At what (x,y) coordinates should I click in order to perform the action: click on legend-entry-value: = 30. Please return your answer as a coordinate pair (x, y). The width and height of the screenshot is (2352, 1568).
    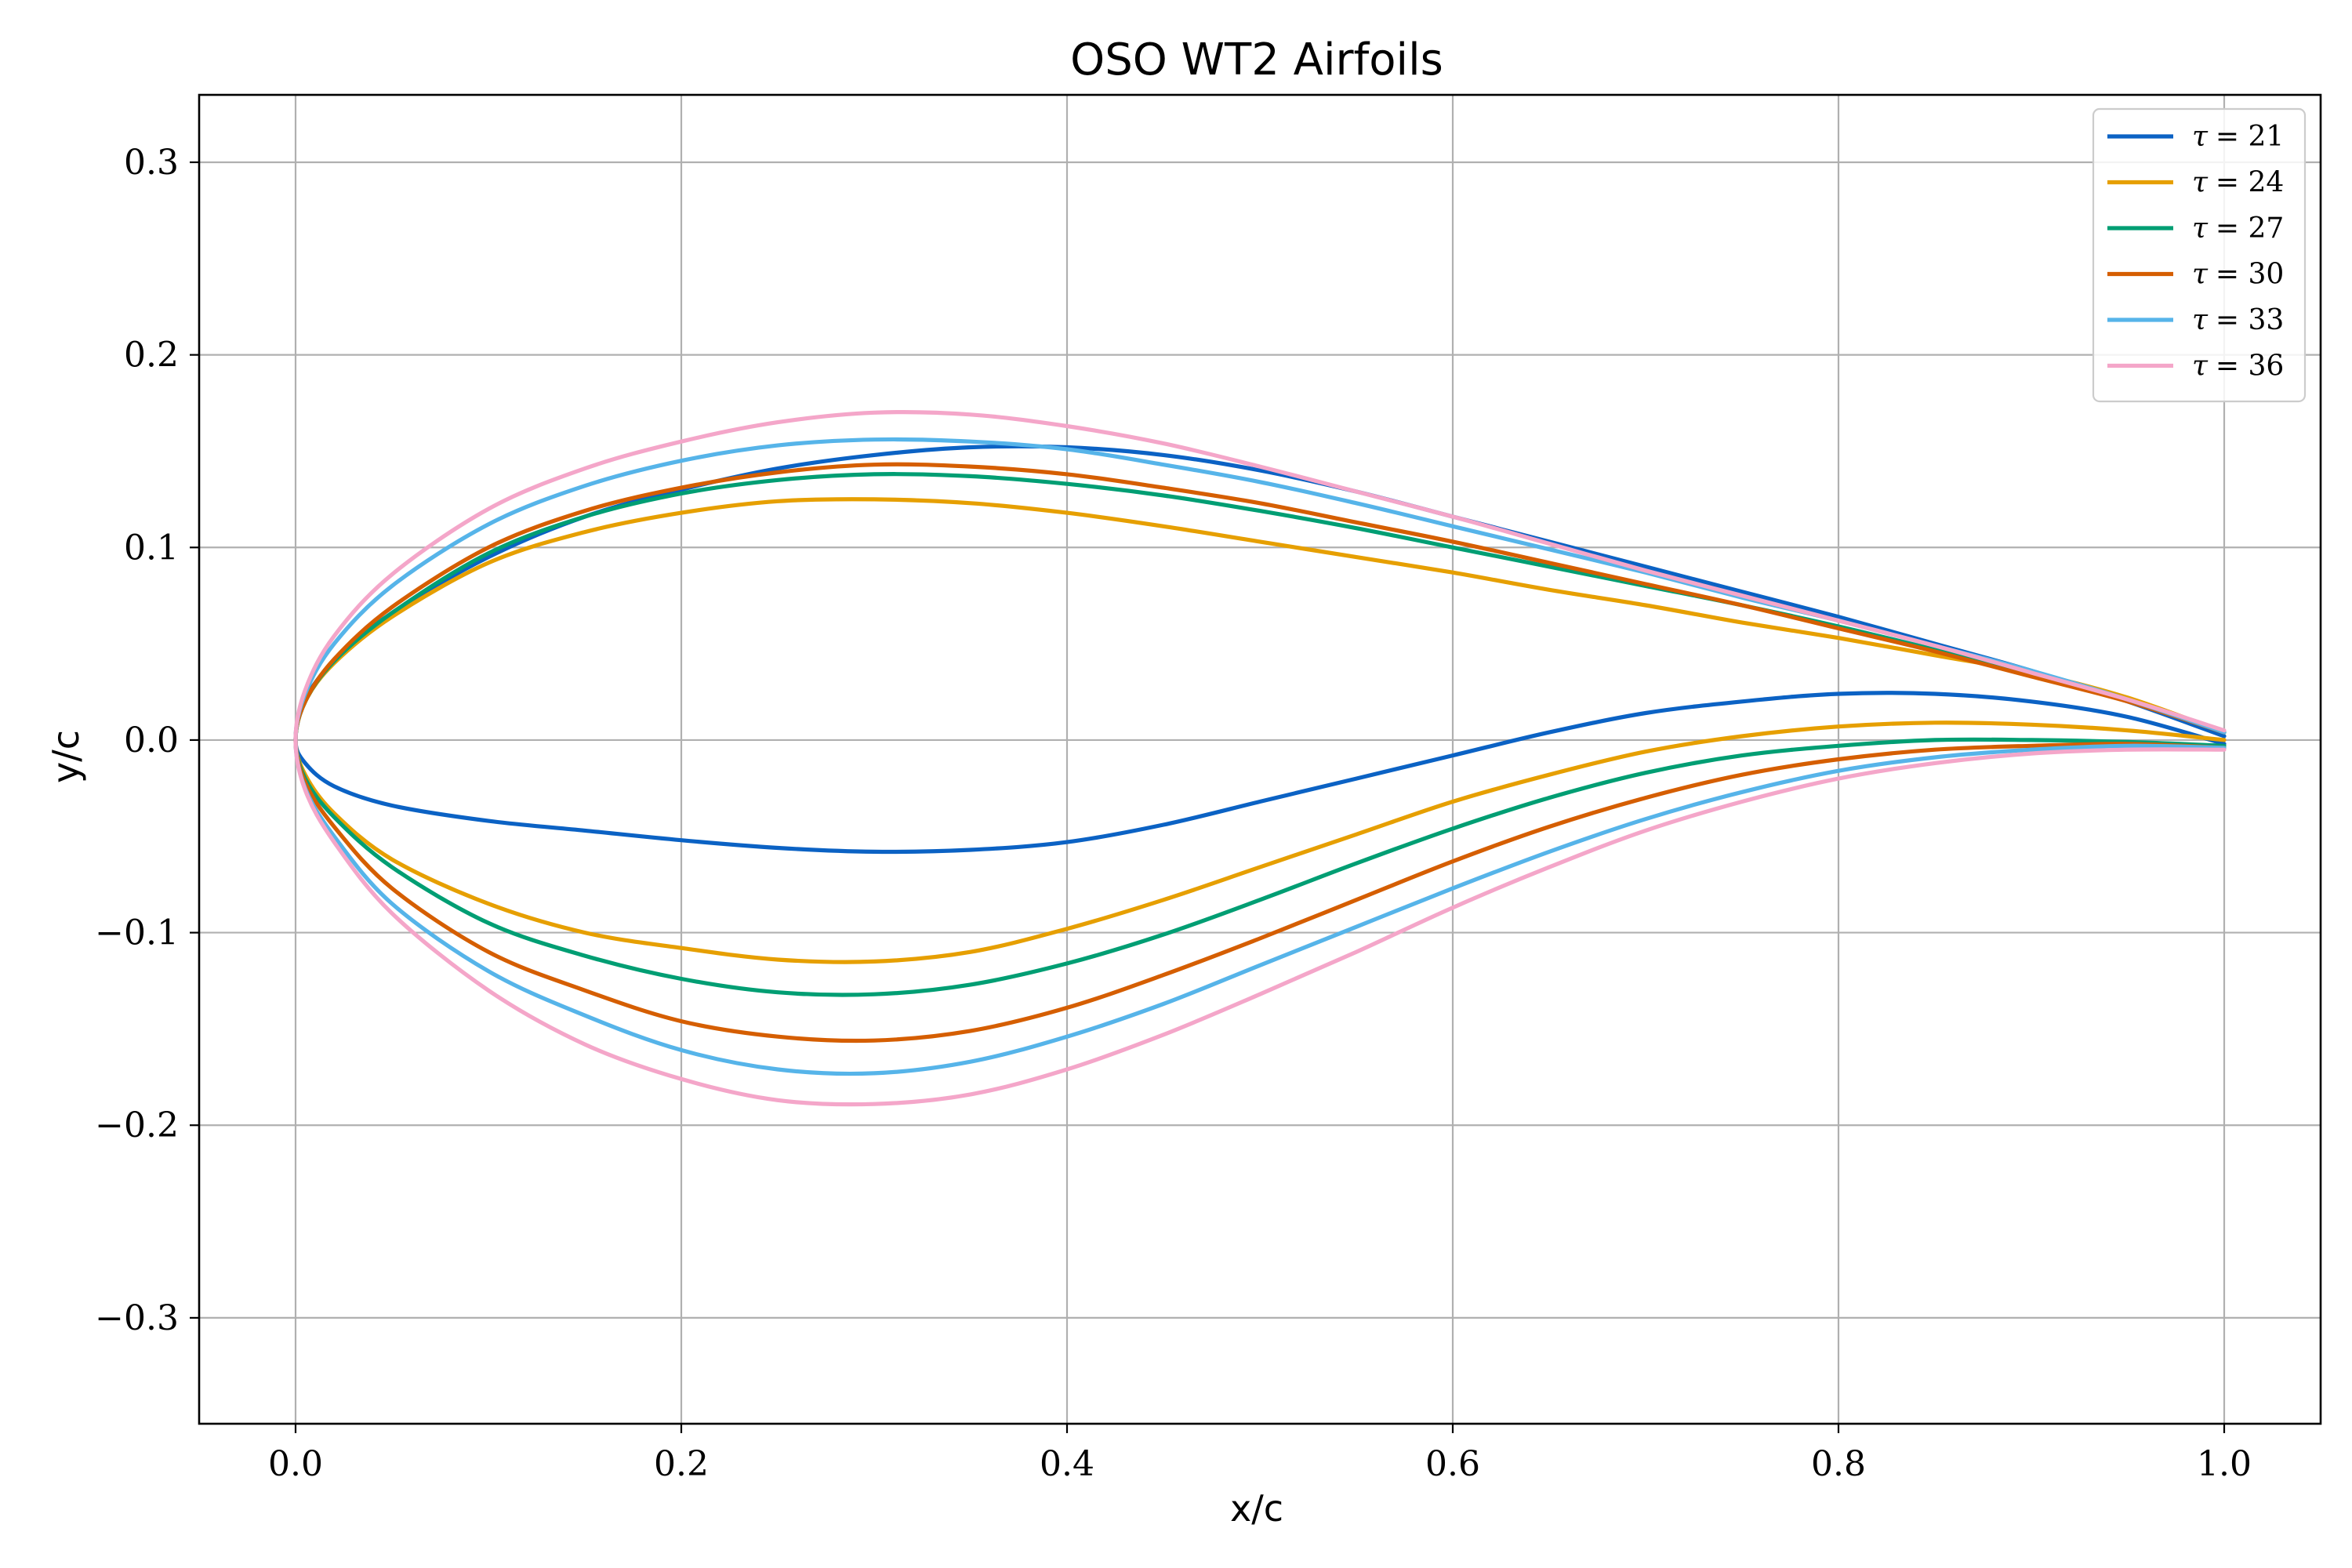
    Looking at the image, I should click on (2250, 275).